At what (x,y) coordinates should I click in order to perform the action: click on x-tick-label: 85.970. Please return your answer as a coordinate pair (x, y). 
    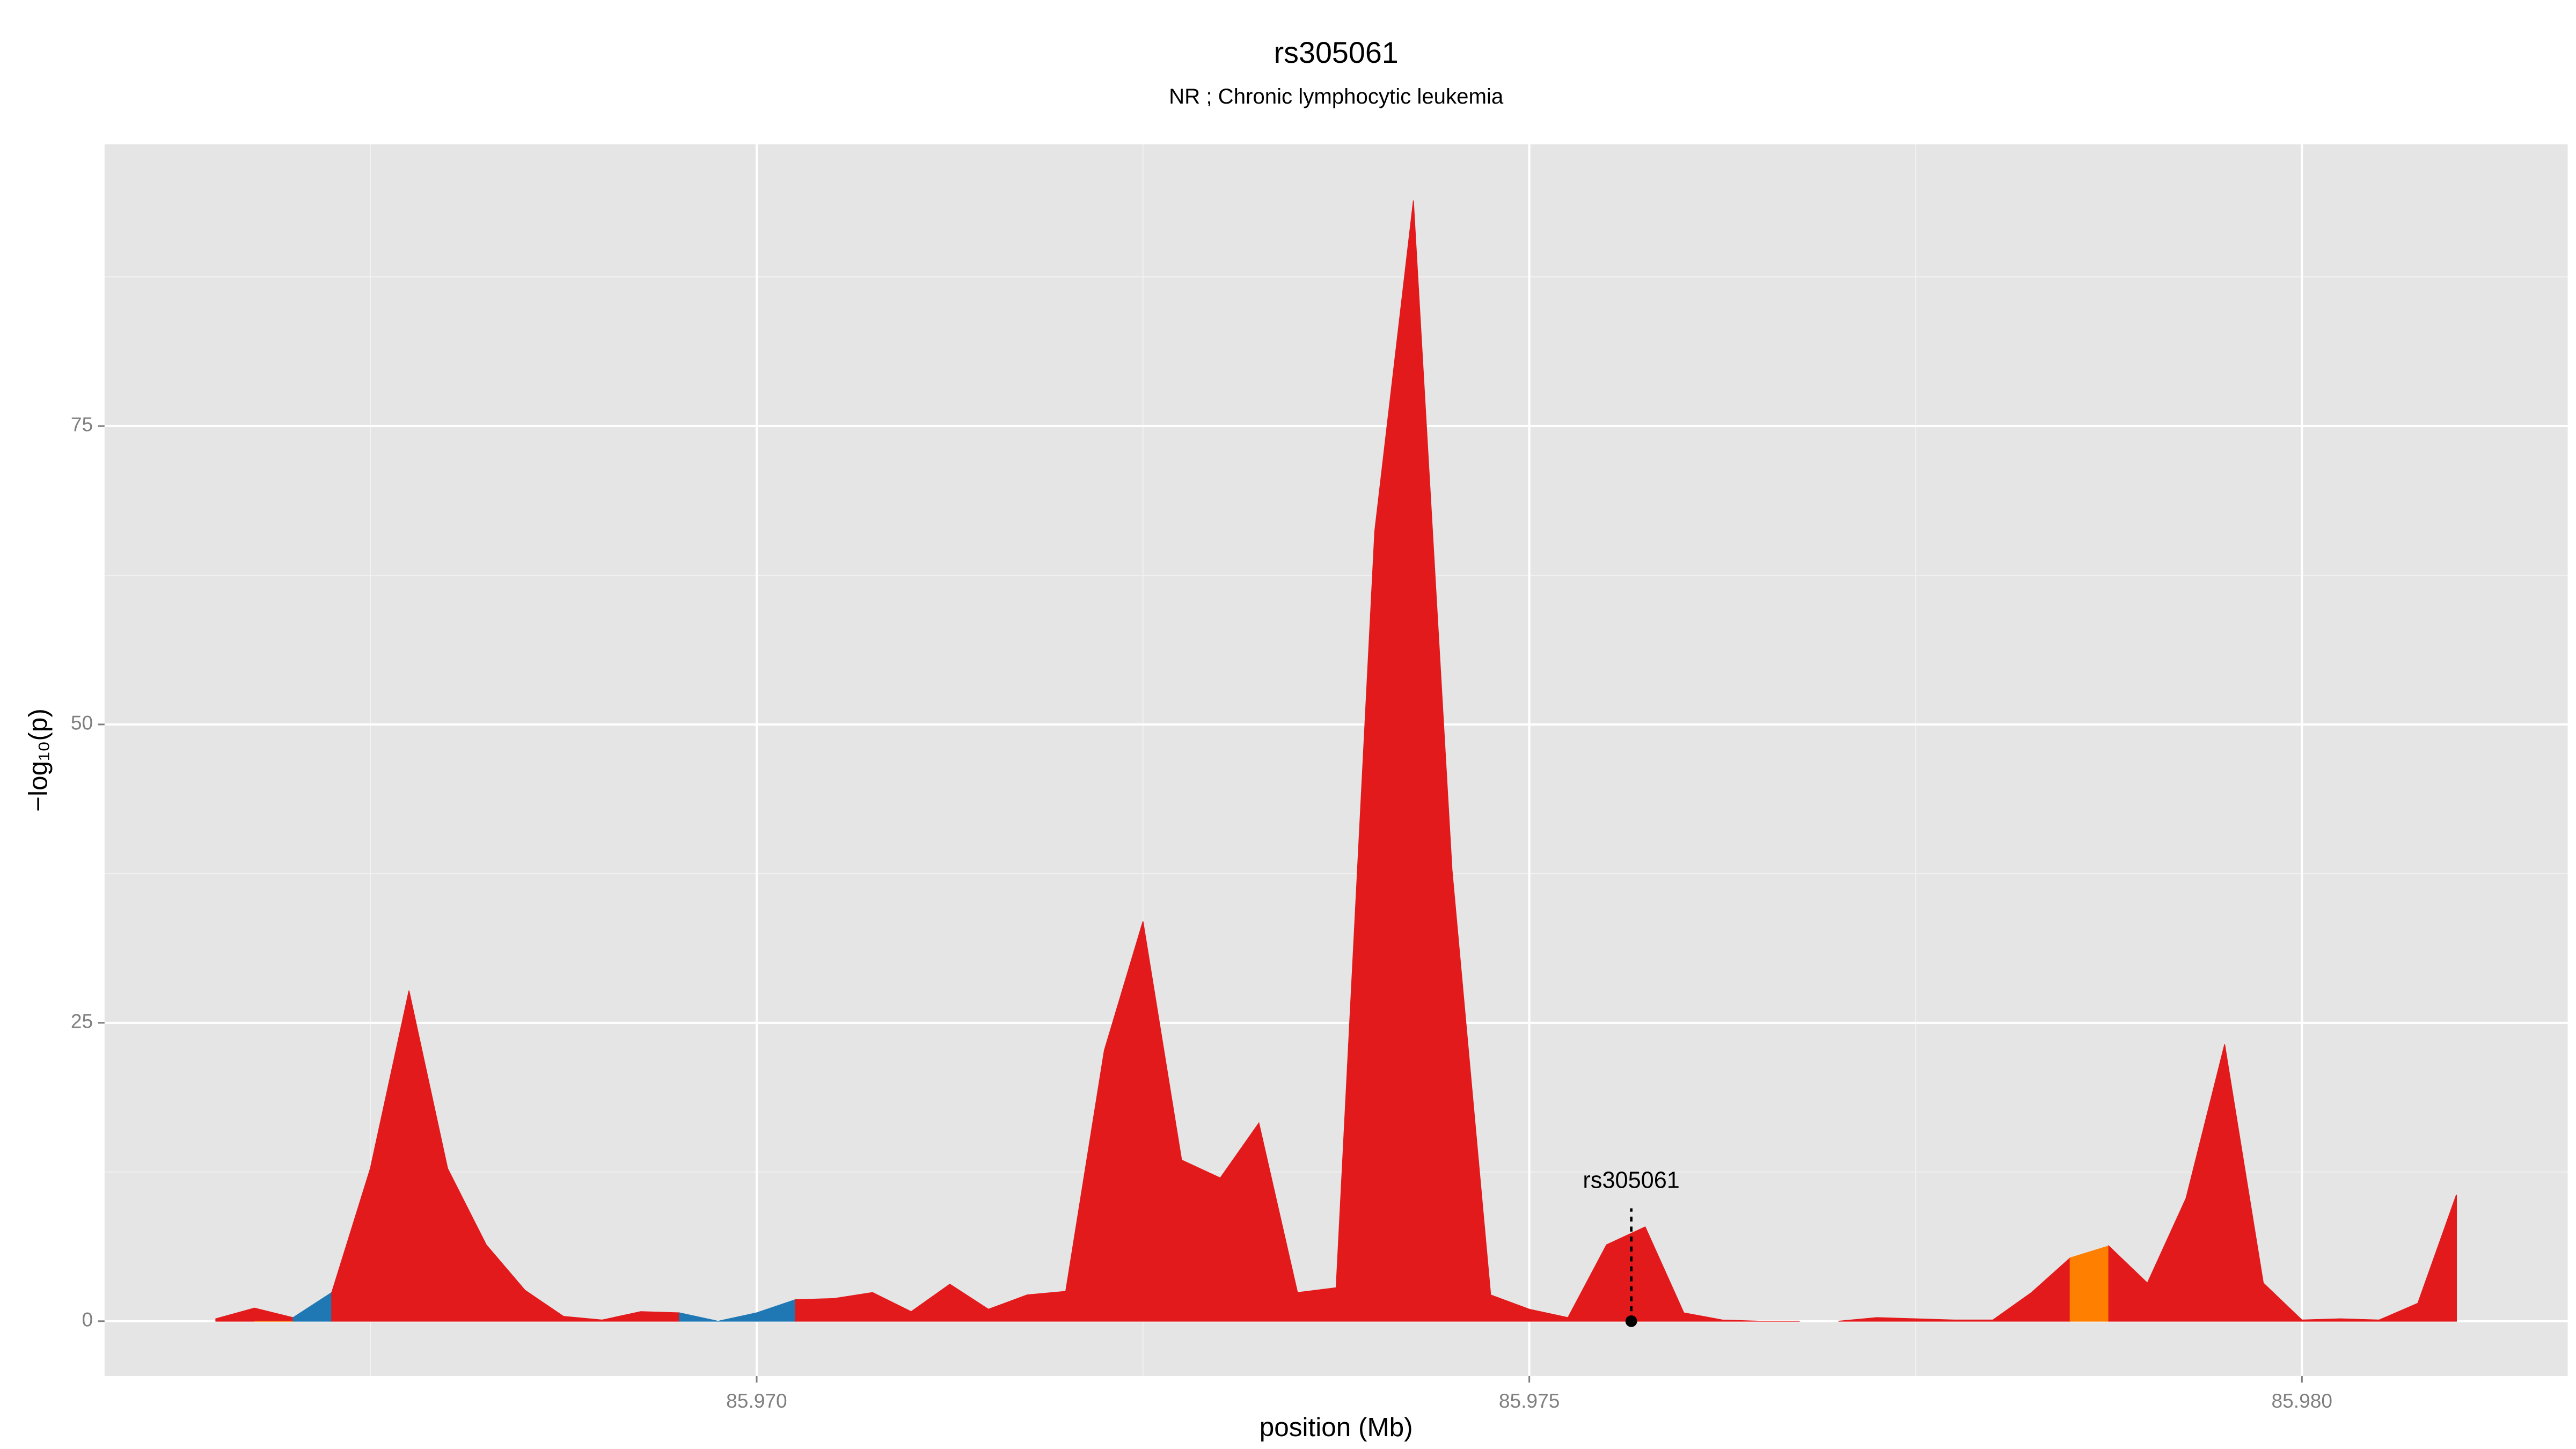
    Looking at the image, I should click on (756, 1400).